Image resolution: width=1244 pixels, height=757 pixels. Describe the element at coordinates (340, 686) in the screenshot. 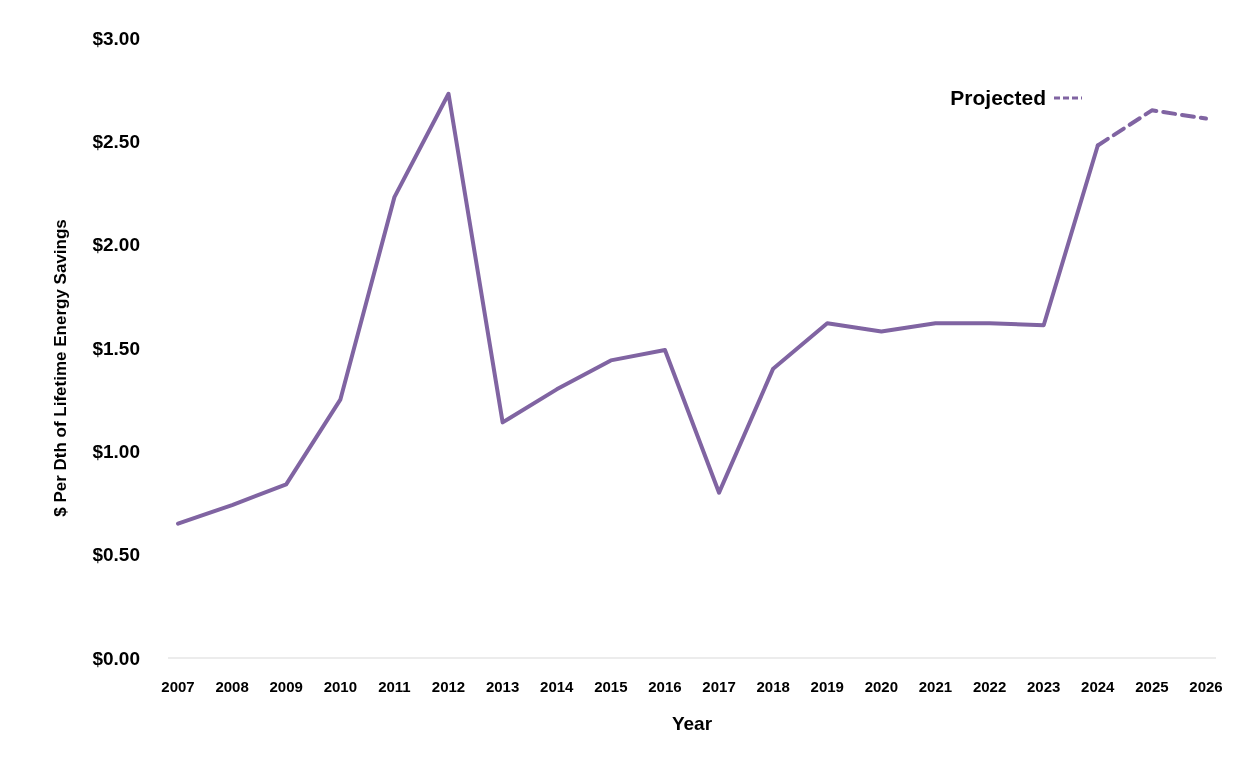

I see `x-tick-label: 2010` at that location.